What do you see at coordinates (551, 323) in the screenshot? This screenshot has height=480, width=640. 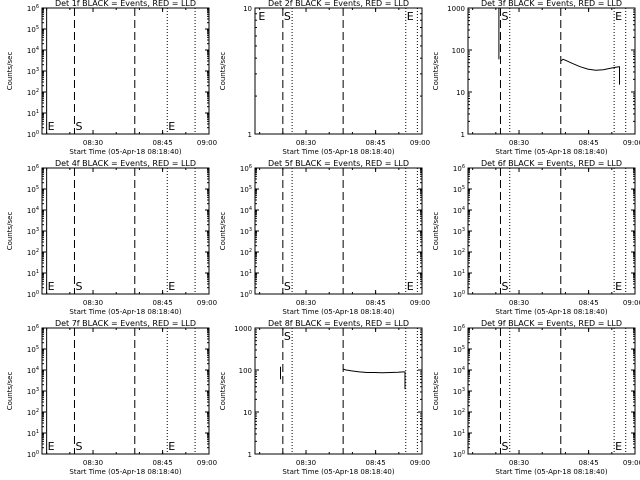 I see `panel-title: Det 9f BLACK = Events, RED = LLD` at bounding box center [551, 323].